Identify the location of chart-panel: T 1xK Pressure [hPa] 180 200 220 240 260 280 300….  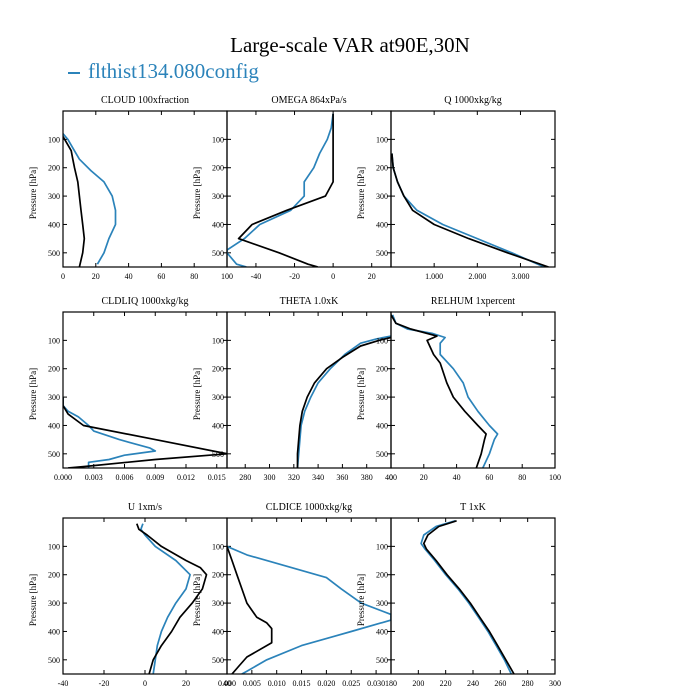
(458, 595).